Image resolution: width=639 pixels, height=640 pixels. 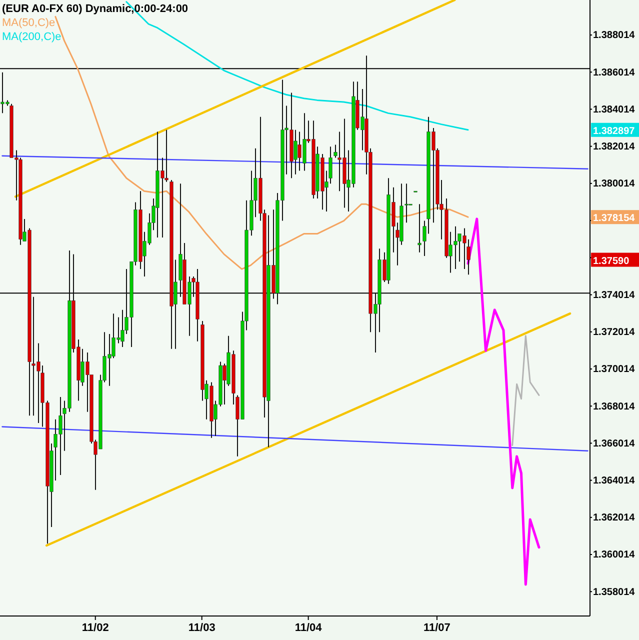 I want to click on x-tick-label: 11/02, so click(x=95, y=628).